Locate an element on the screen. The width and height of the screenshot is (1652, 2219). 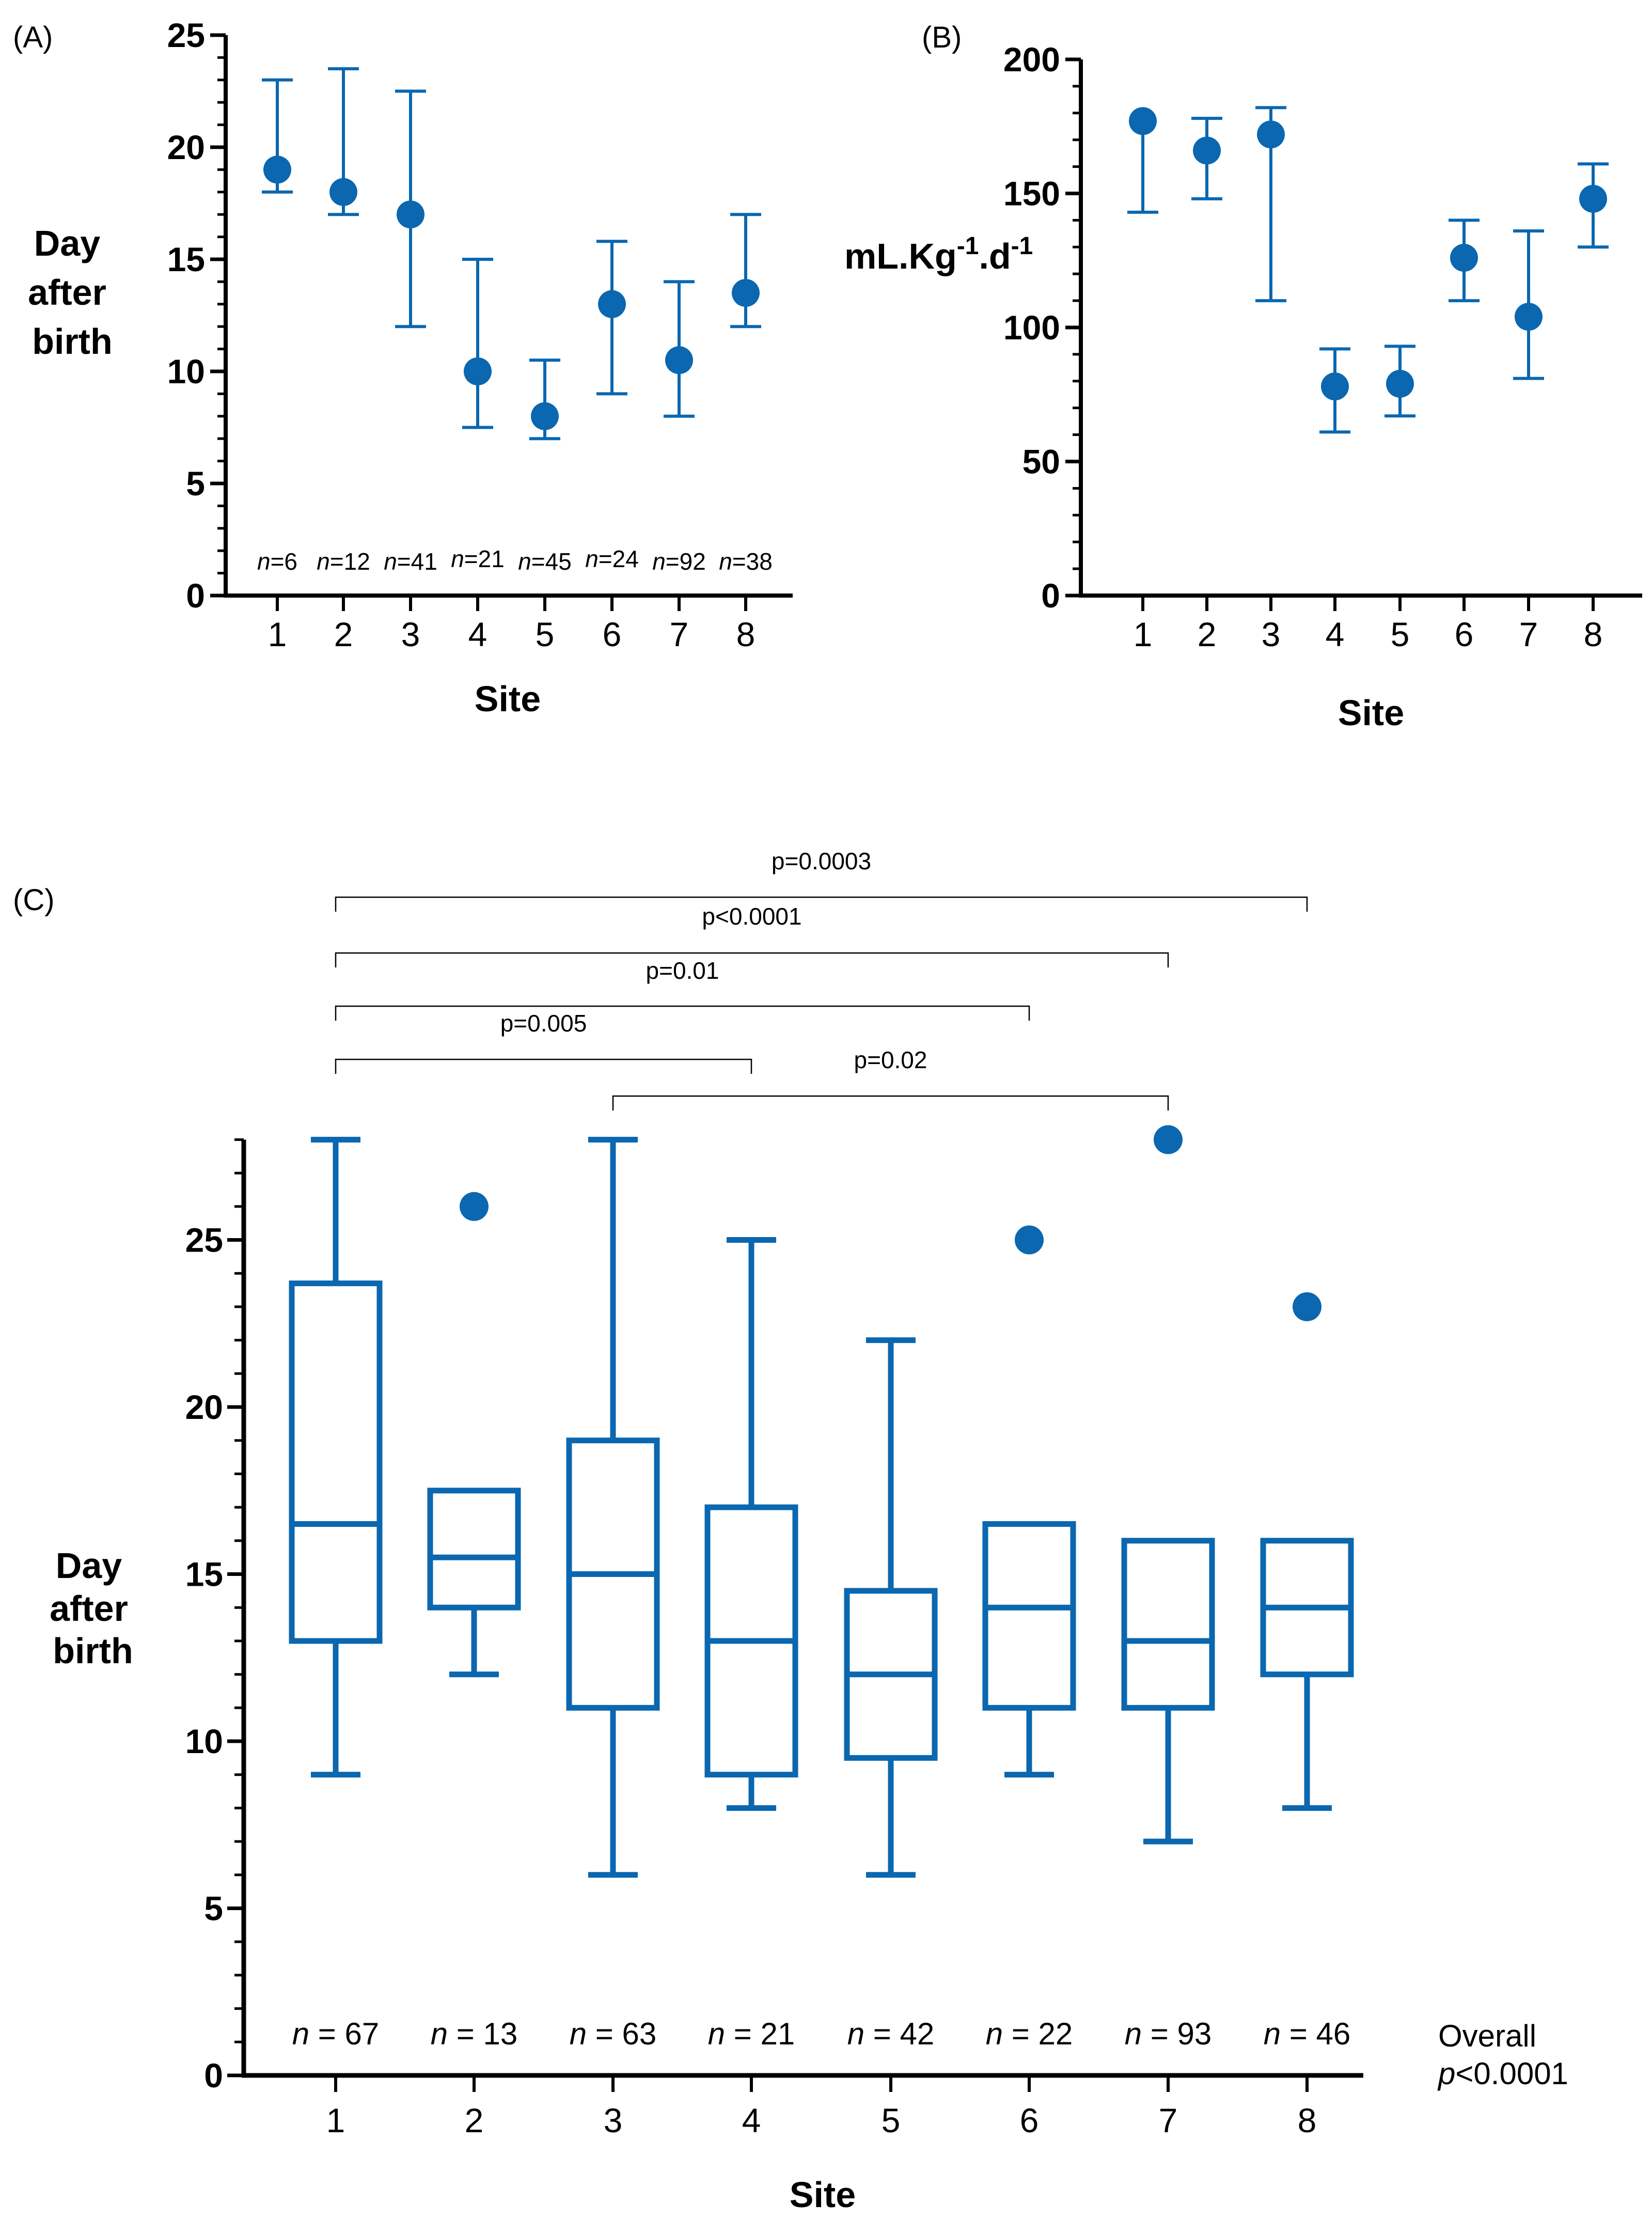
panel-c-bracket-label: p=0.005 is located at coordinates (543, 1023).